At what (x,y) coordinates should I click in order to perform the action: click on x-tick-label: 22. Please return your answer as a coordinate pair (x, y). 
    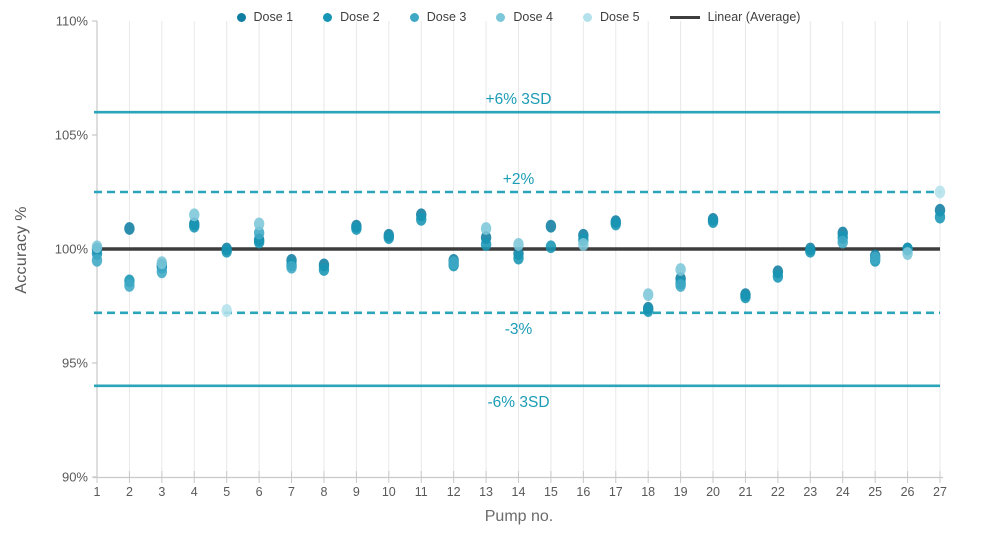
    Looking at the image, I should click on (778, 492).